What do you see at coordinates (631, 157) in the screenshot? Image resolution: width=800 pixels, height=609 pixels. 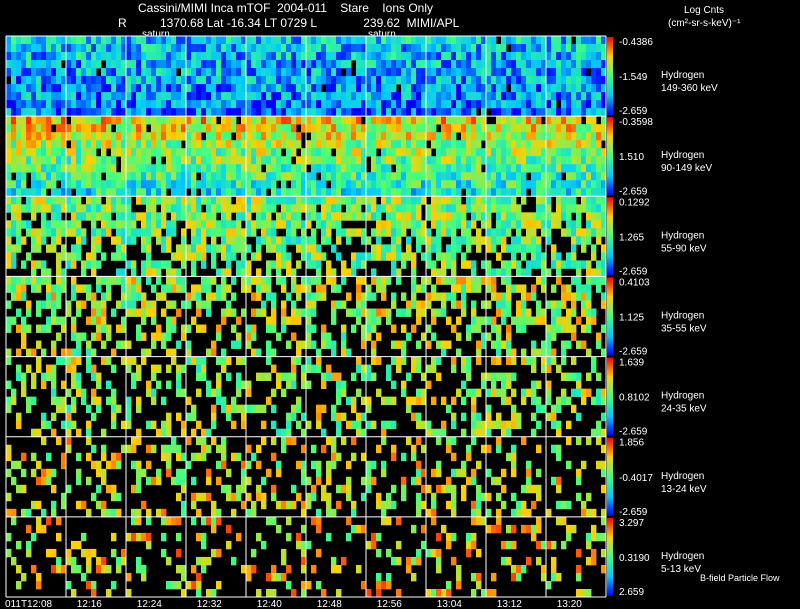 I see `colorbar-mid-label: 1.510` at bounding box center [631, 157].